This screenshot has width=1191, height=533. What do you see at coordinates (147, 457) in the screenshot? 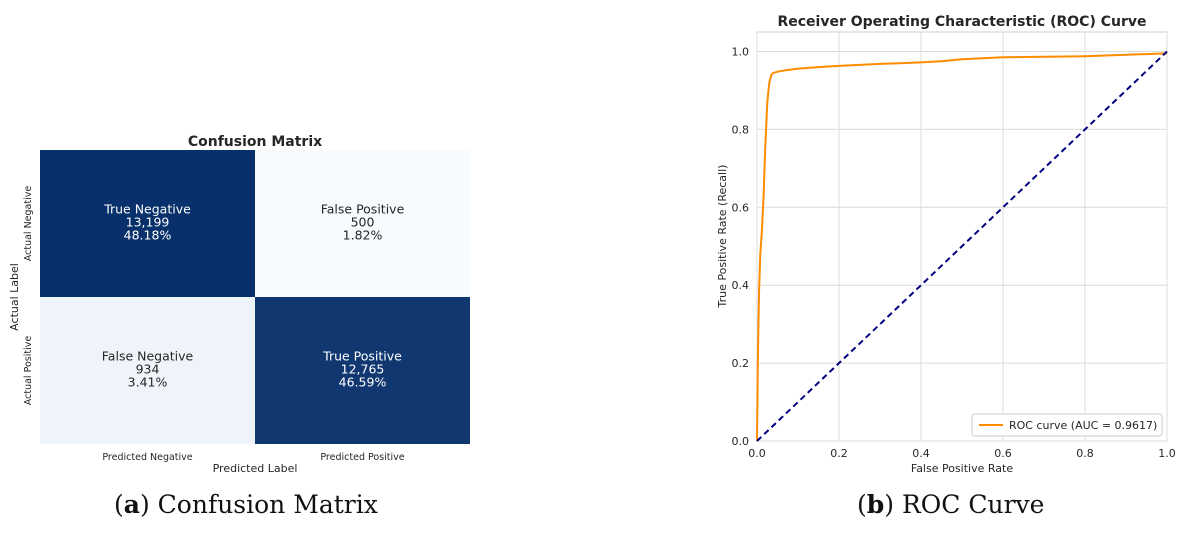
I see `confusion-matrix-xtick: Predicted Negative` at bounding box center [147, 457].